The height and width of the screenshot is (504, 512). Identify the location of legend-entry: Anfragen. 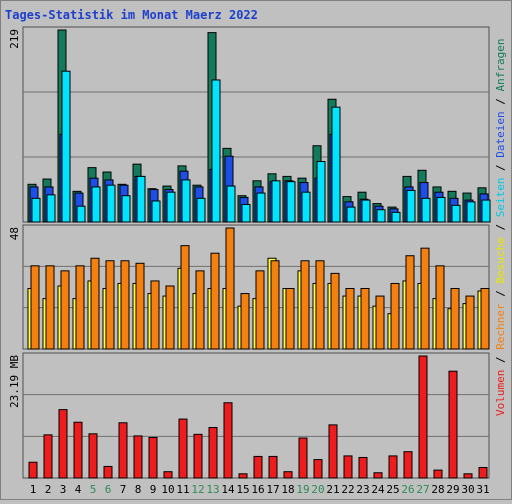
(500, 68).